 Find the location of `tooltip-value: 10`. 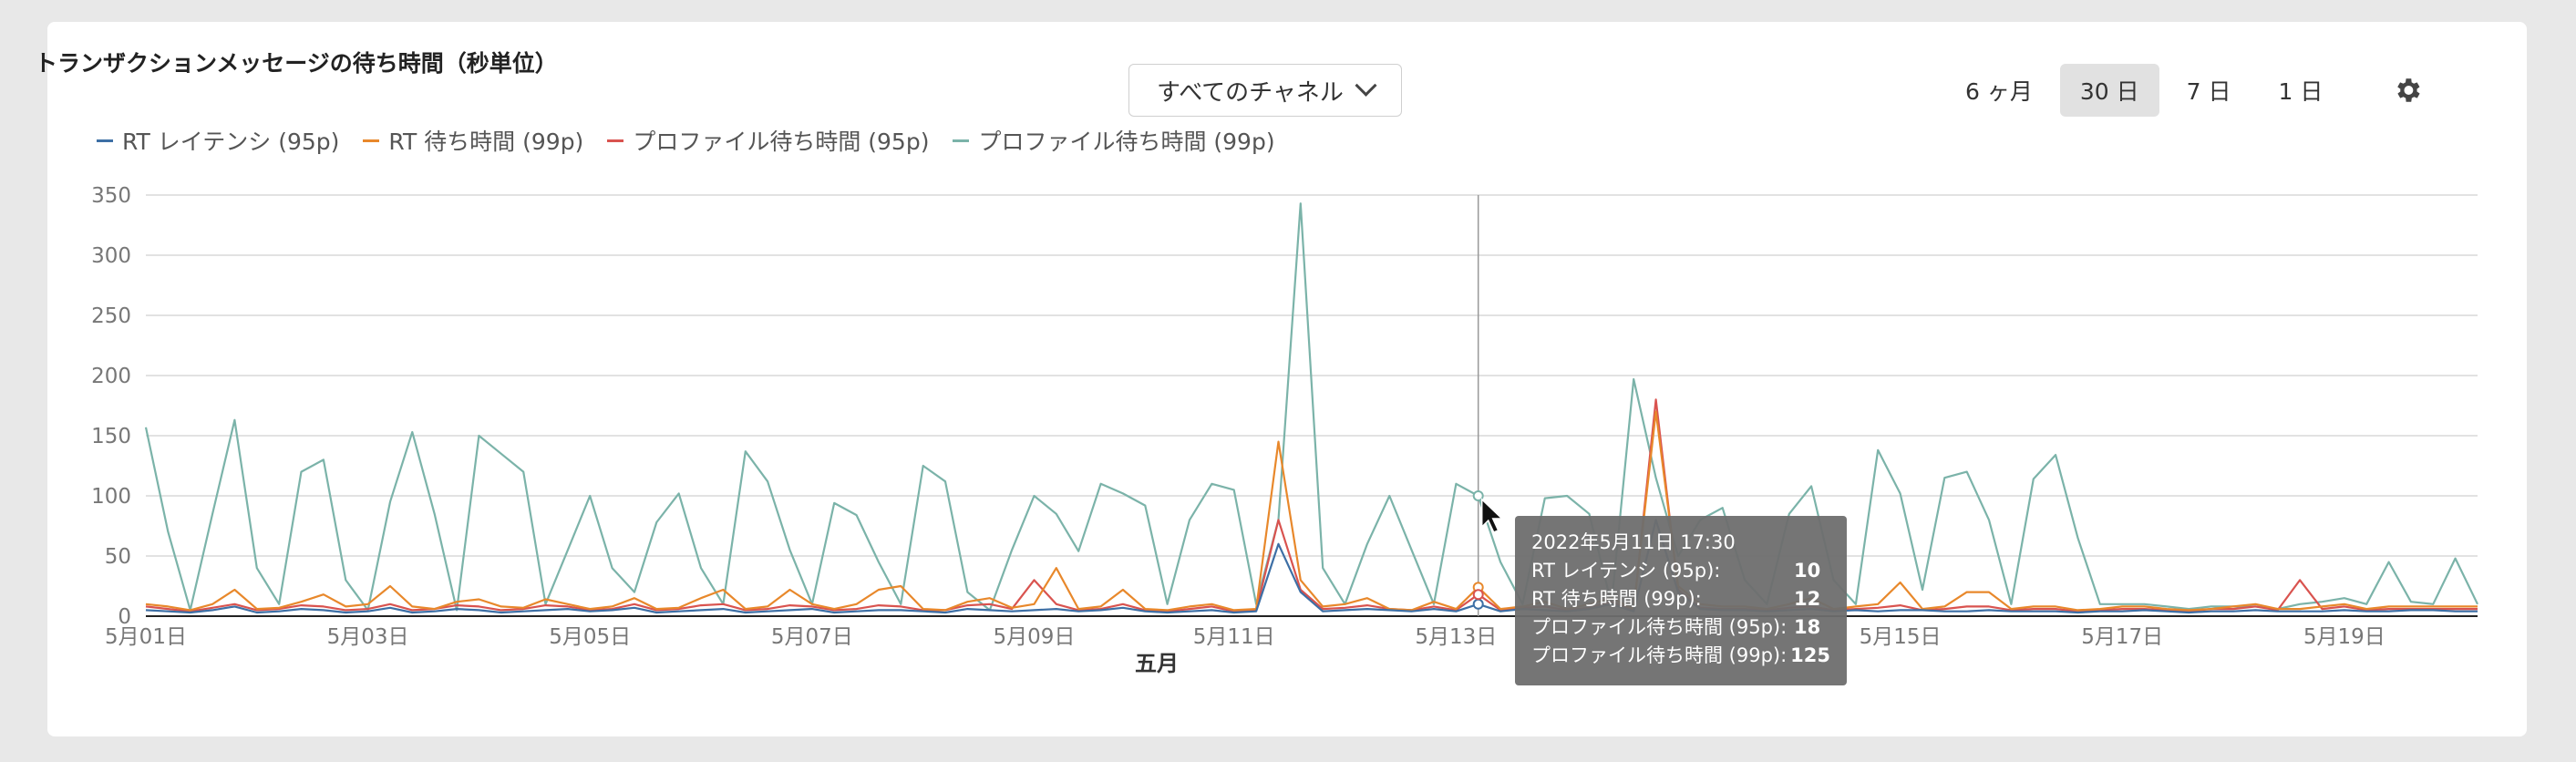

tooltip-value: 10 is located at coordinates (1807, 571).